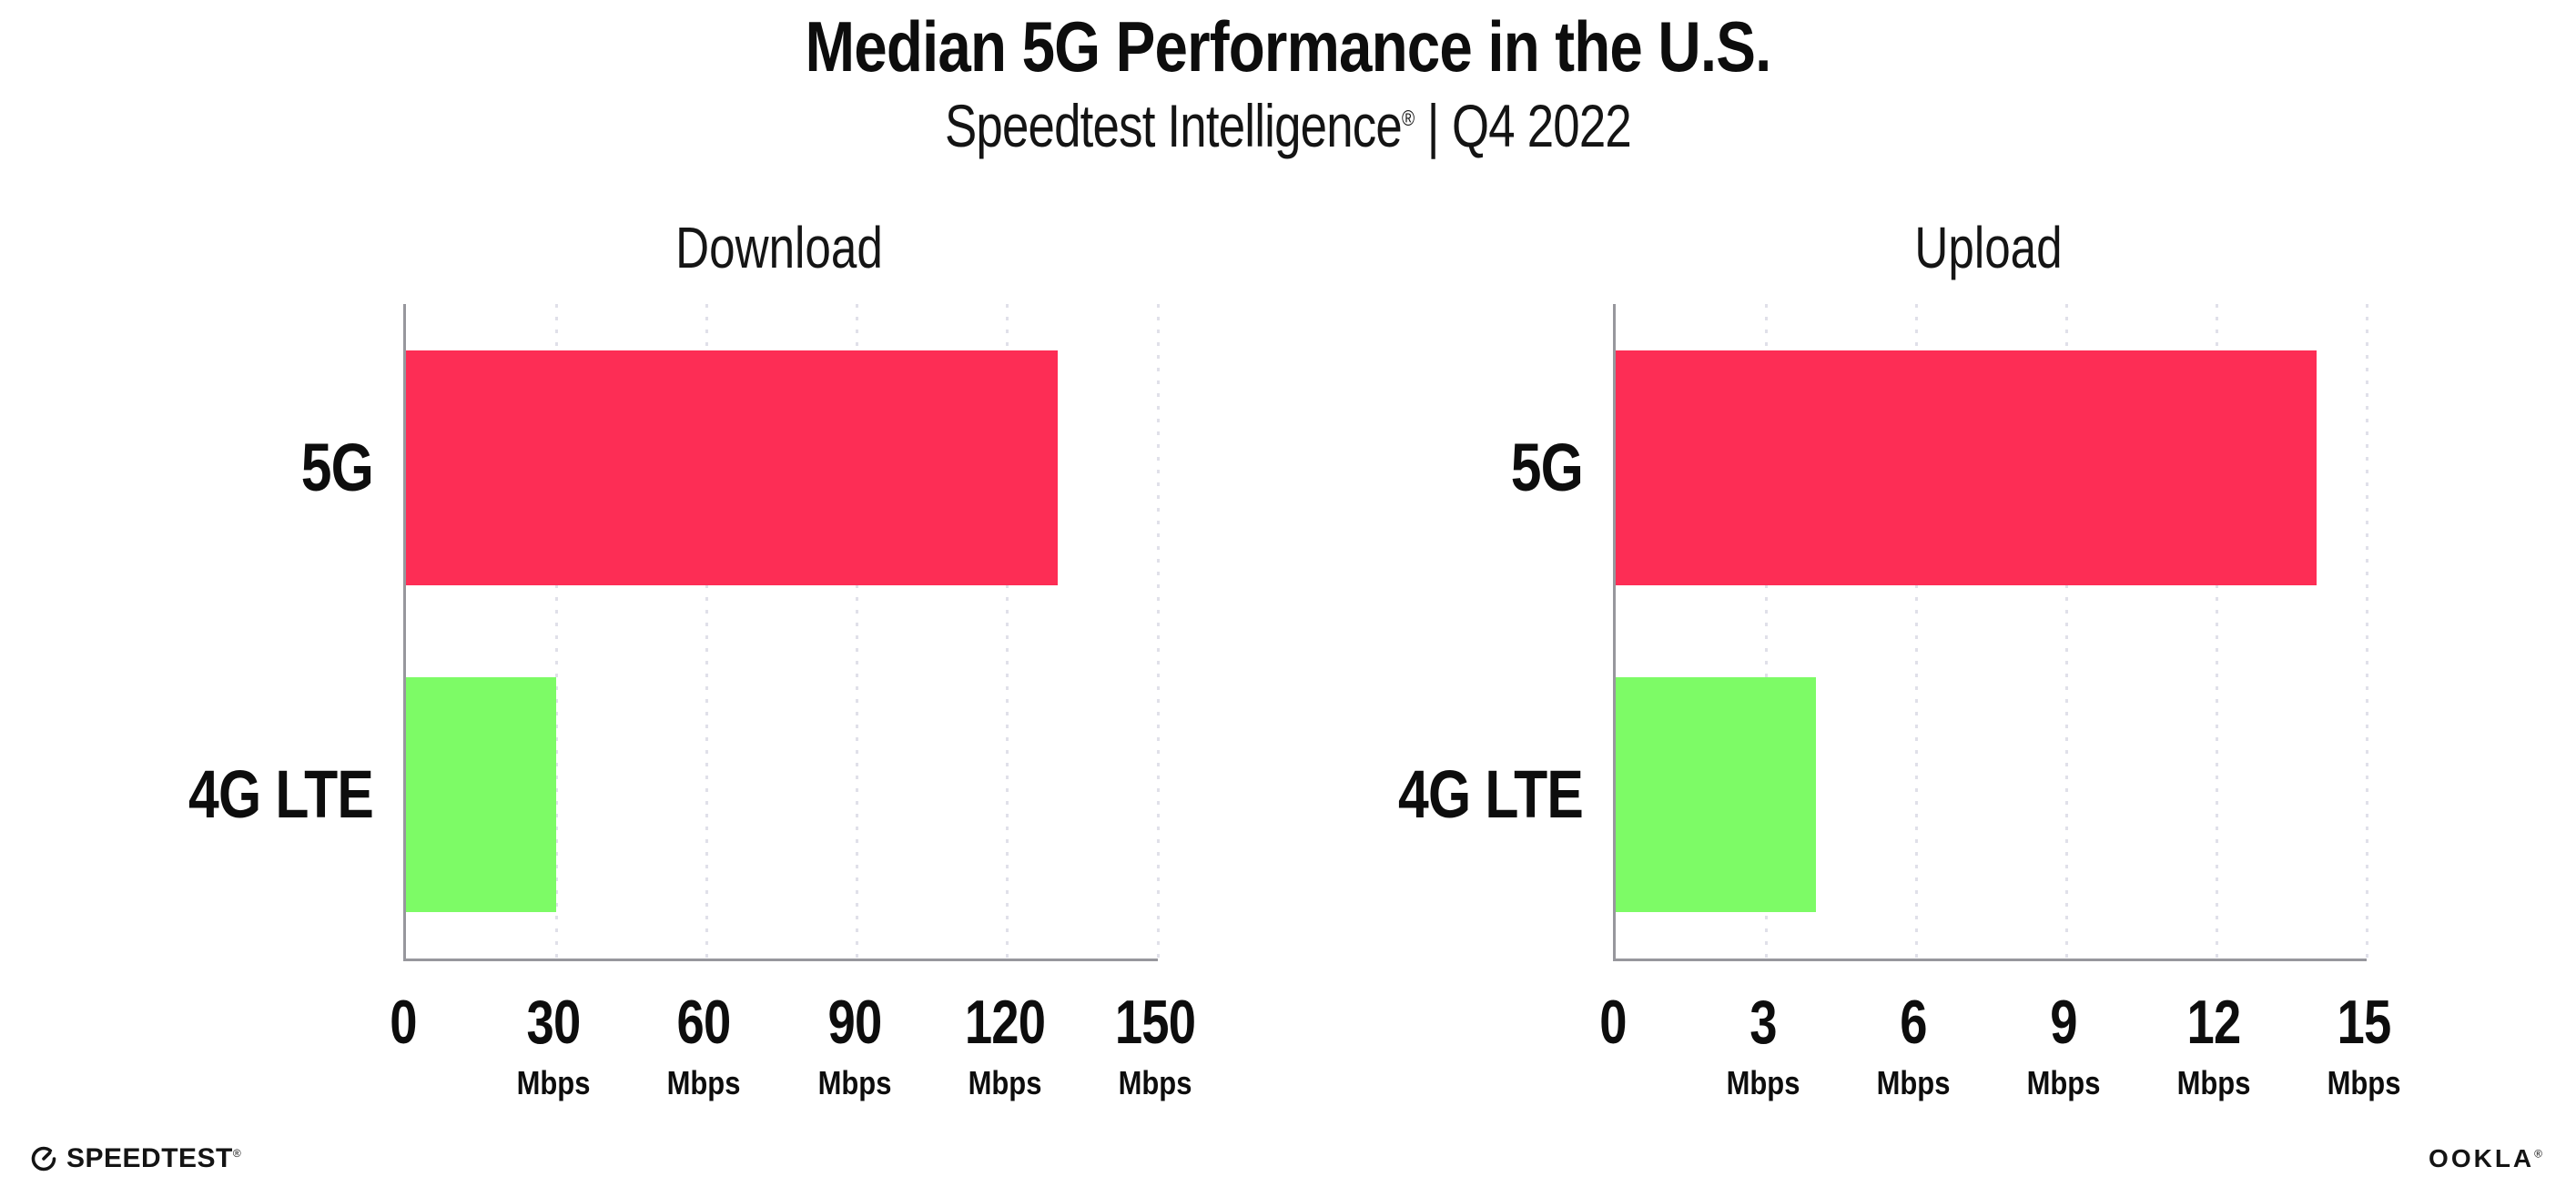 The height and width of the screenshot is (1197, 2576). Describe the element at coordinates (704, 1023) in the screenshot. I see `x-tick-label: 60` at that location.